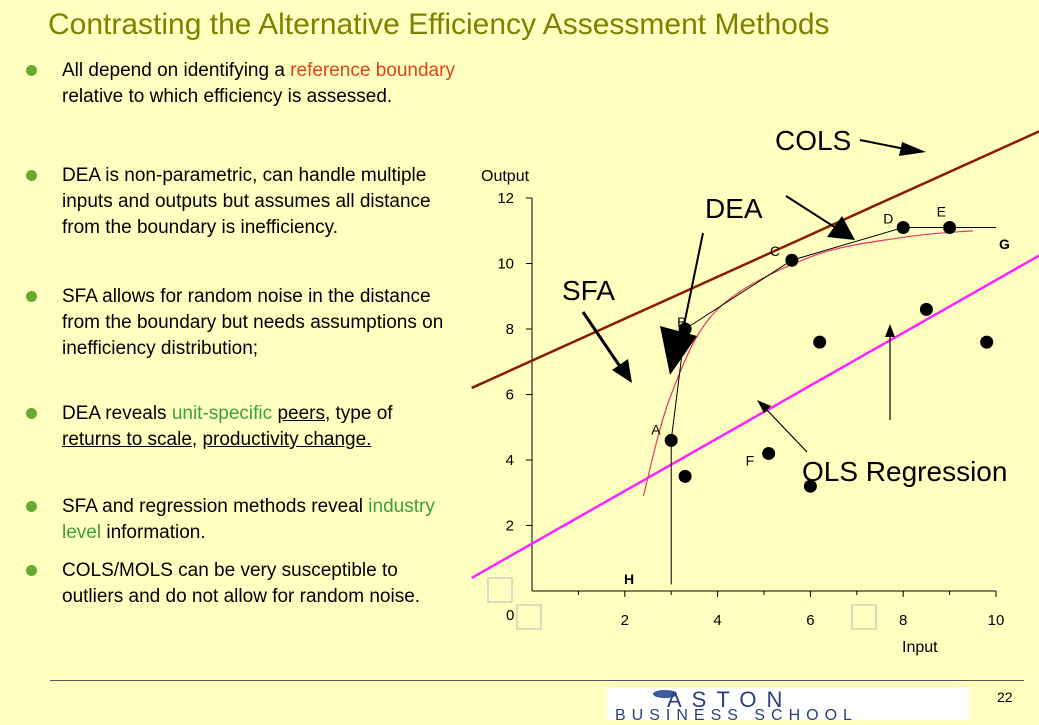 The width and height of the screenshot is (1039, 725). Describe the element at coordinates (1004, 244) in the screenshot. I see `label-g: G` at that location.